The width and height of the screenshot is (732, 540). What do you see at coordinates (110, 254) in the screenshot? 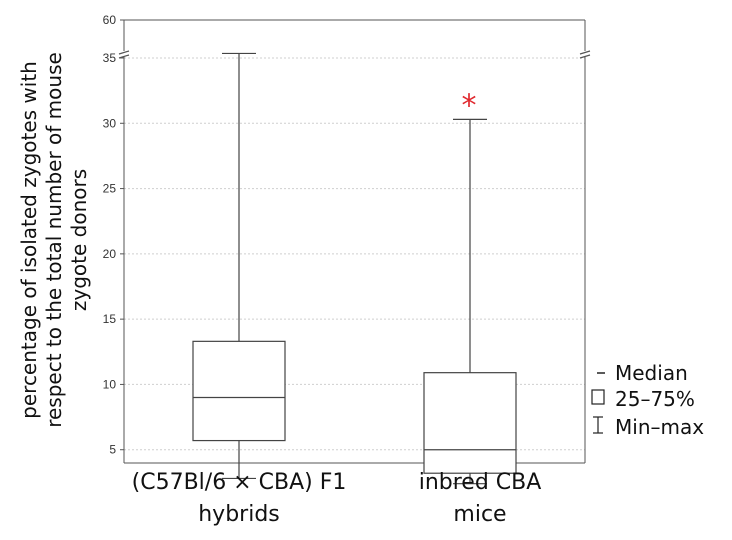
I see `y-tick-label: 20` at bounding box center [110, 254].